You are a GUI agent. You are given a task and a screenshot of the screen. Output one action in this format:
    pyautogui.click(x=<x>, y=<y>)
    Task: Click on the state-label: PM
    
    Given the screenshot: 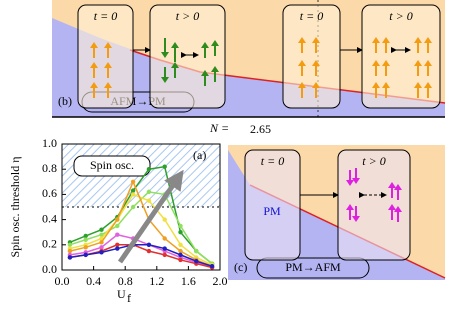 What is the action you would take?
    pyautogui.click(x=272, y=211)
    